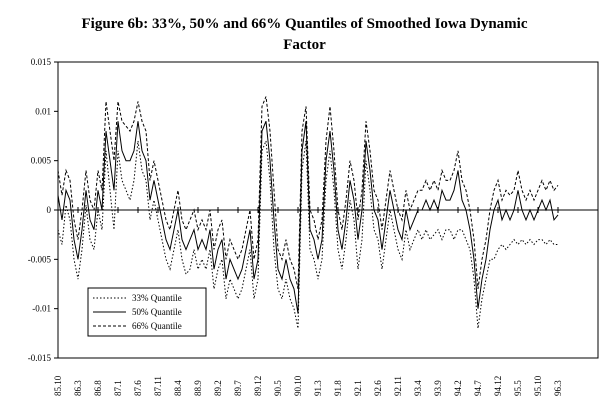 This screenshot has height=409, width=609. I want to click on x-tick-label: 93.9, so click(438, 388).